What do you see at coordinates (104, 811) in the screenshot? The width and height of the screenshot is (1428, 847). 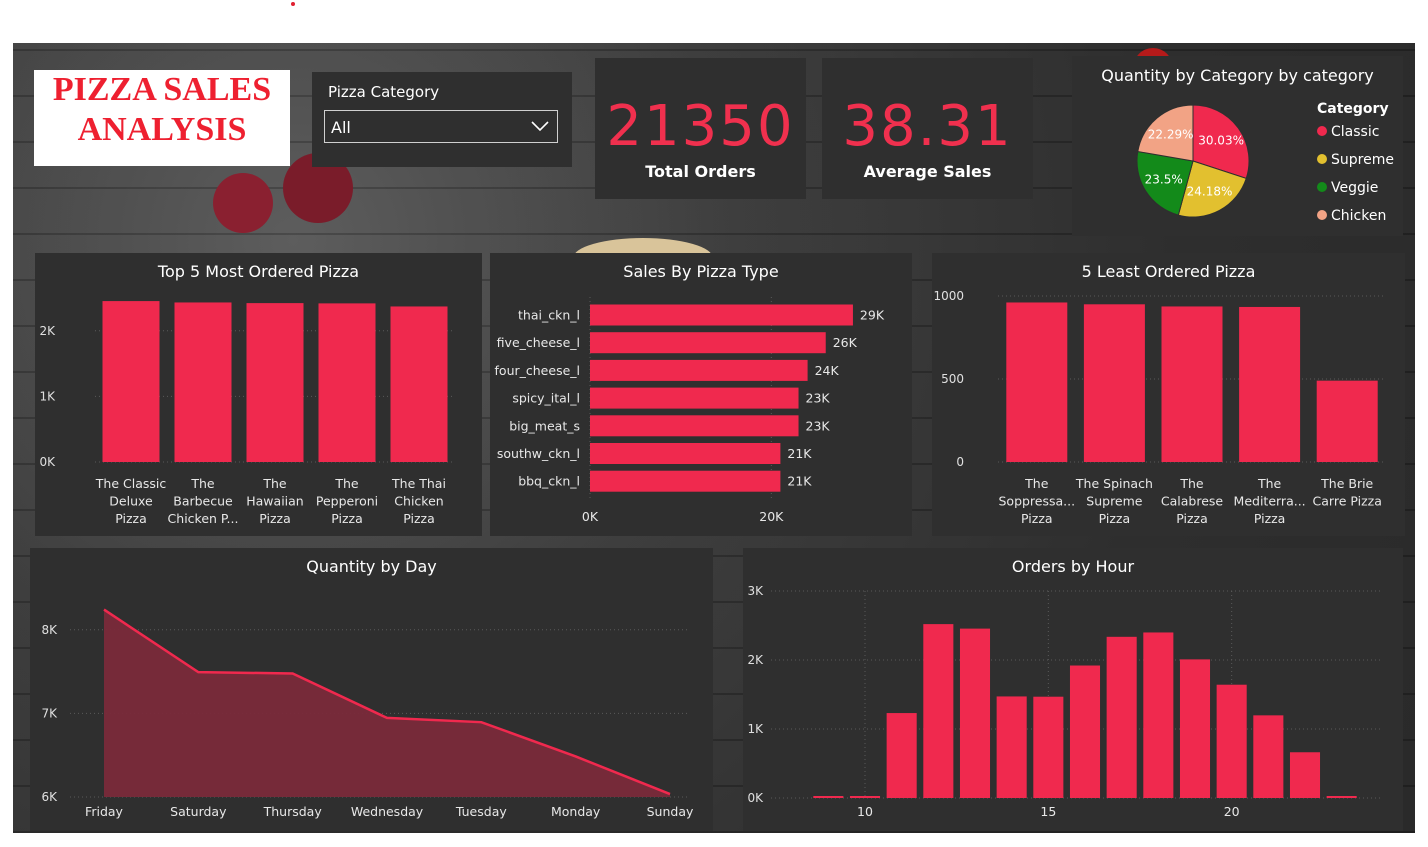 I see `x-tick-label: Friday` at bounding box center [104, 811].